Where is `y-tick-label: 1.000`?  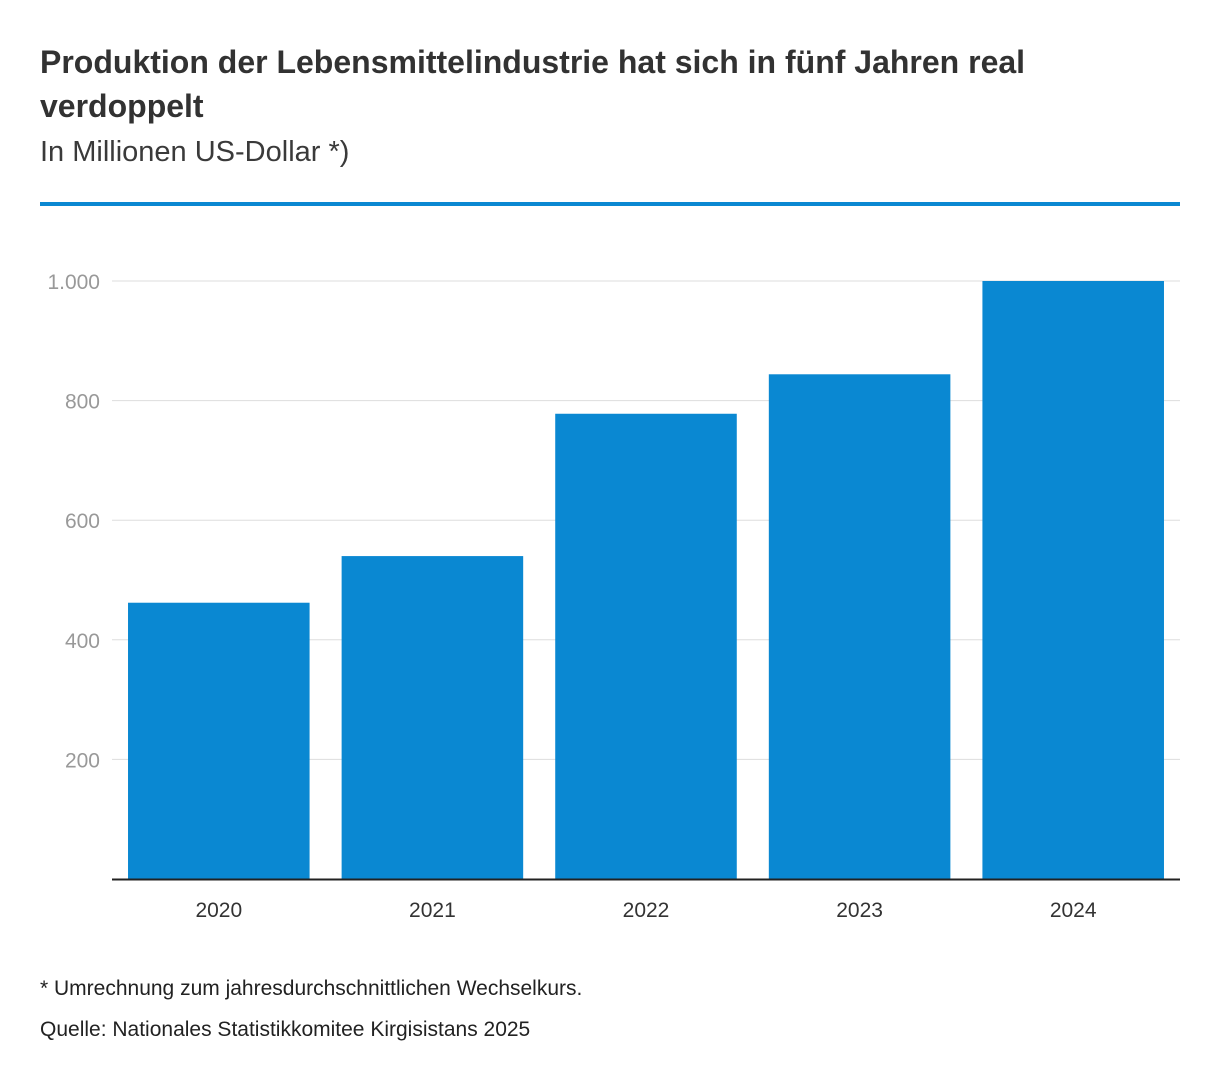
y-tick-label: 1.000 is located at coordinates (73, 282).